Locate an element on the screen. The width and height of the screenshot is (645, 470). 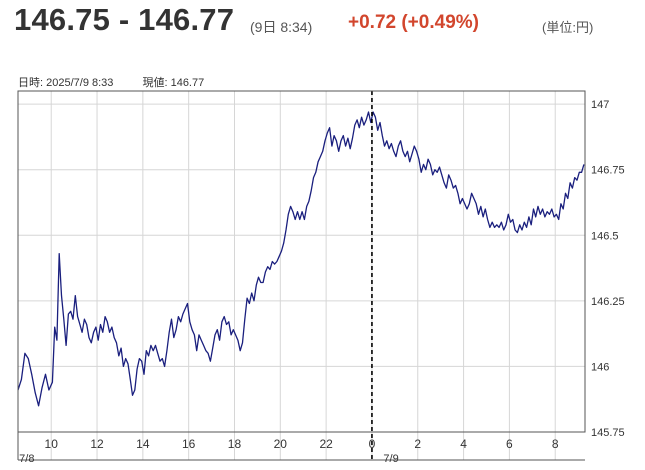
x-tick-label: 18 is located at coordinates (235, 444).